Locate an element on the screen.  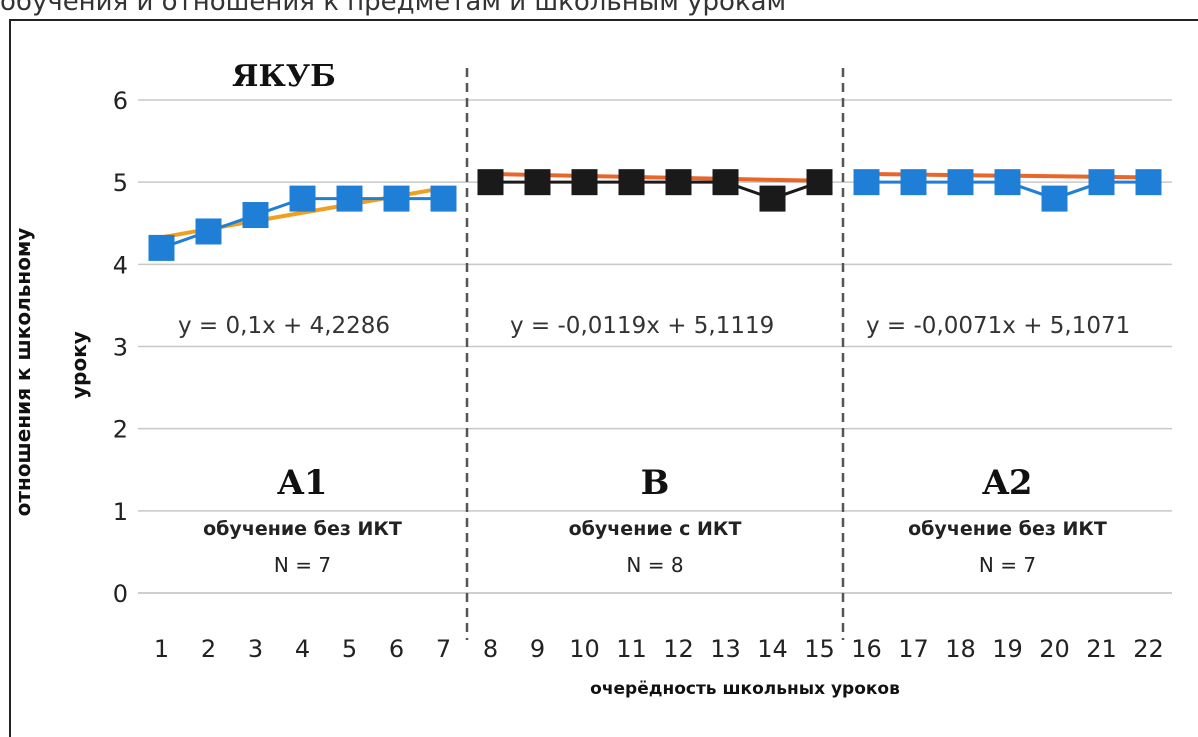
y-axis-label: отношения к школьному is located at coordinates (23, 372).